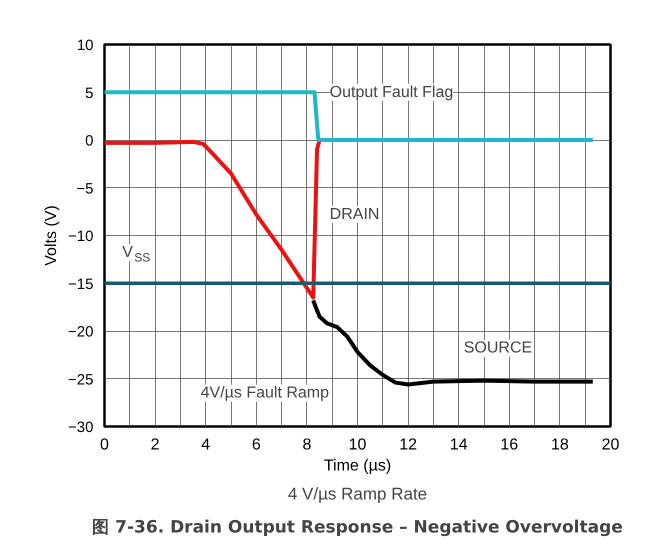 This screenshot has height=544, width=661. I want to click on y-tick-label: −30, so click(81, 427).